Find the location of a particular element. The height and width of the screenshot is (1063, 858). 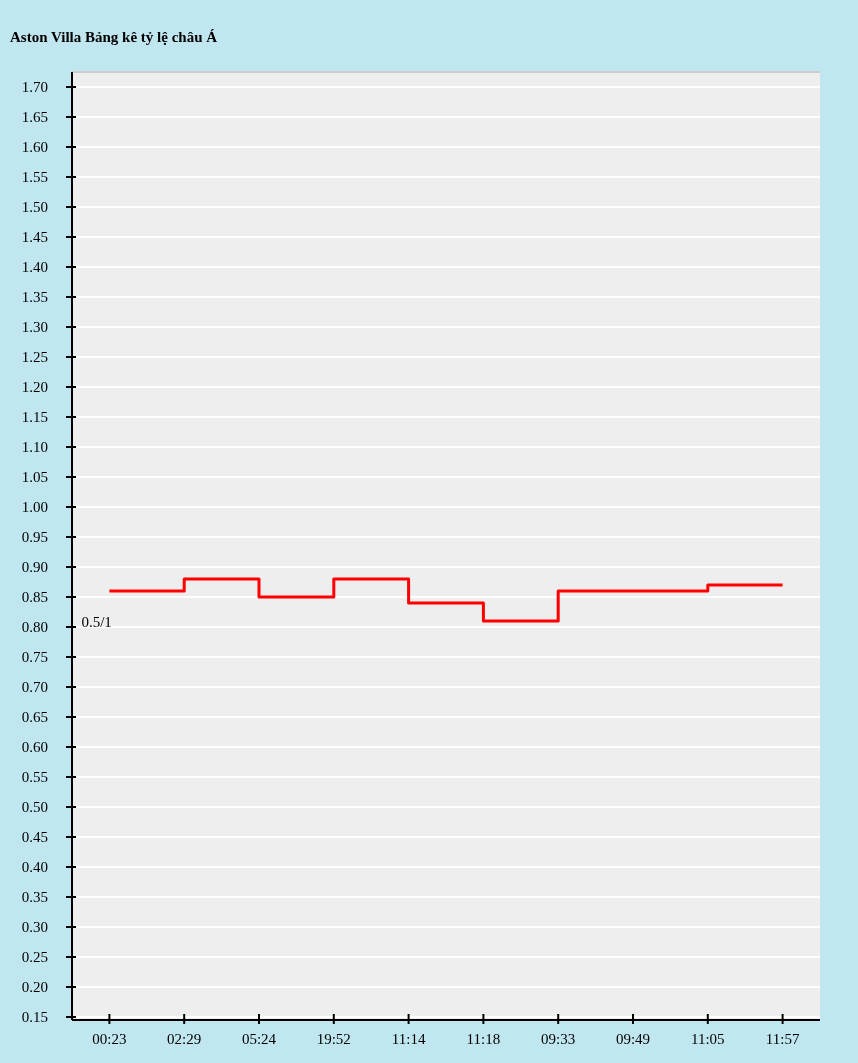

x-tick-label: 09:33 is located at coordinates (558, 1039).